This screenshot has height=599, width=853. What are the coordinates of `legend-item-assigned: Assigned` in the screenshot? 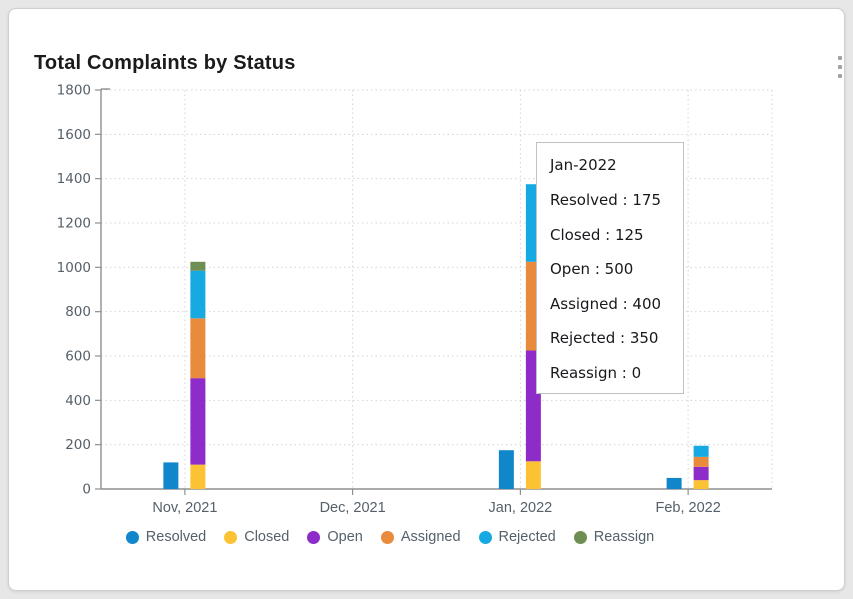 It's located at (420, 537).